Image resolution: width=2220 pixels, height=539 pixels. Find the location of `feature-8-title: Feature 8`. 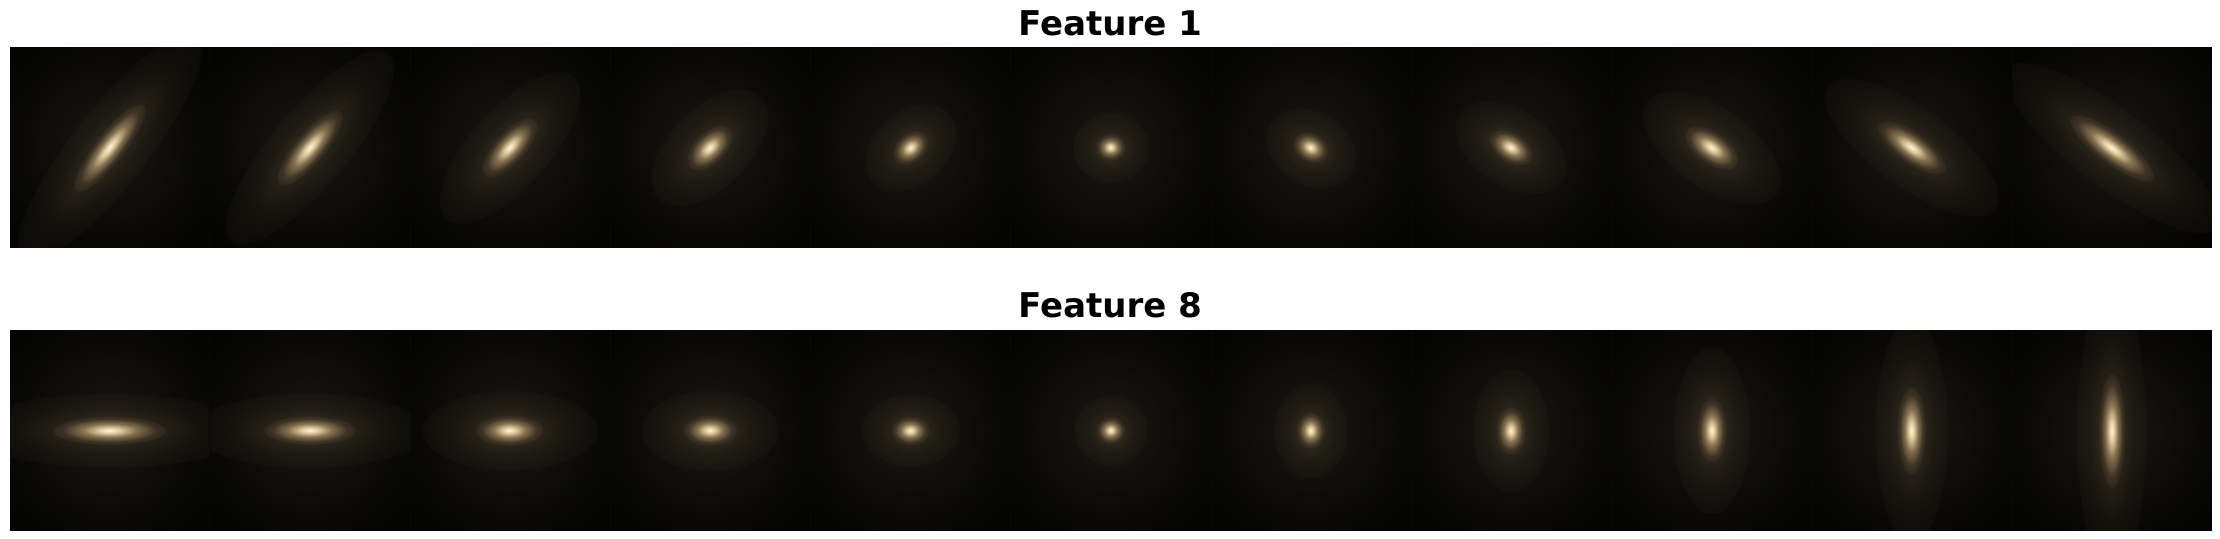

feature-8-title: Feature 8 is located at coordinates (1110, 306).